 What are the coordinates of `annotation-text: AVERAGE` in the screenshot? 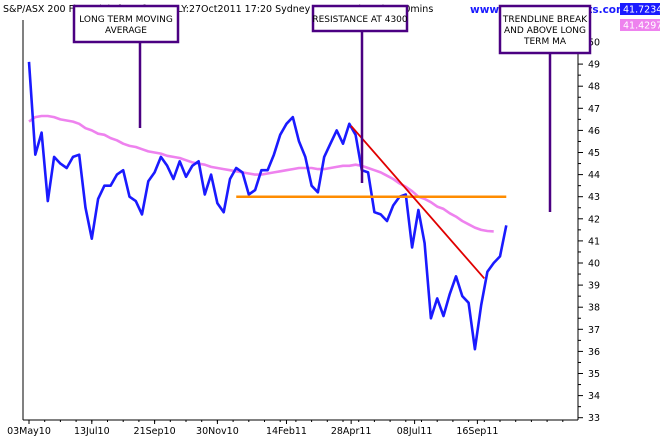 It's located at (126, 31).